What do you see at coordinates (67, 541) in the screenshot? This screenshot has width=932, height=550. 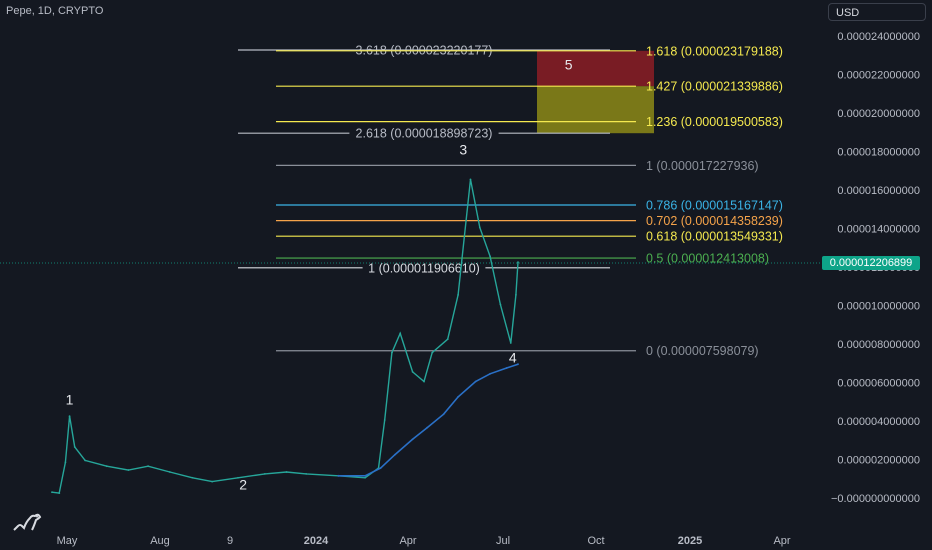 I see `x-tick-0: May` at bounding box center [67, 541].